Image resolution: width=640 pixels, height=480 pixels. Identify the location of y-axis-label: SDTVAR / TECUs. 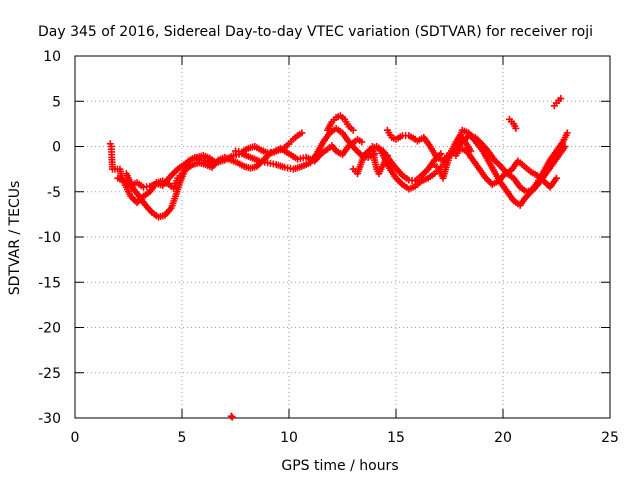
(15, 238).